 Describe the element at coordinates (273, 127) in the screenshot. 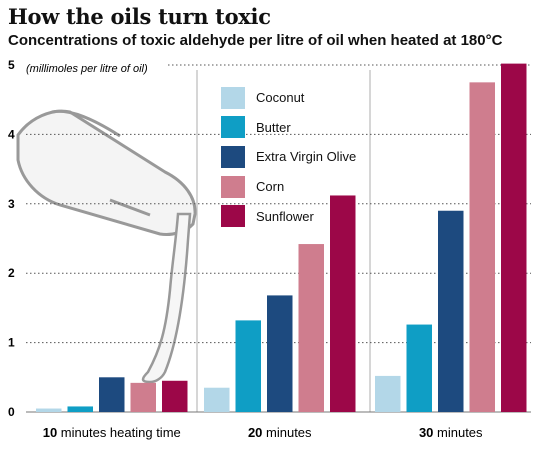

I see `legend-label: Butter` at that location.